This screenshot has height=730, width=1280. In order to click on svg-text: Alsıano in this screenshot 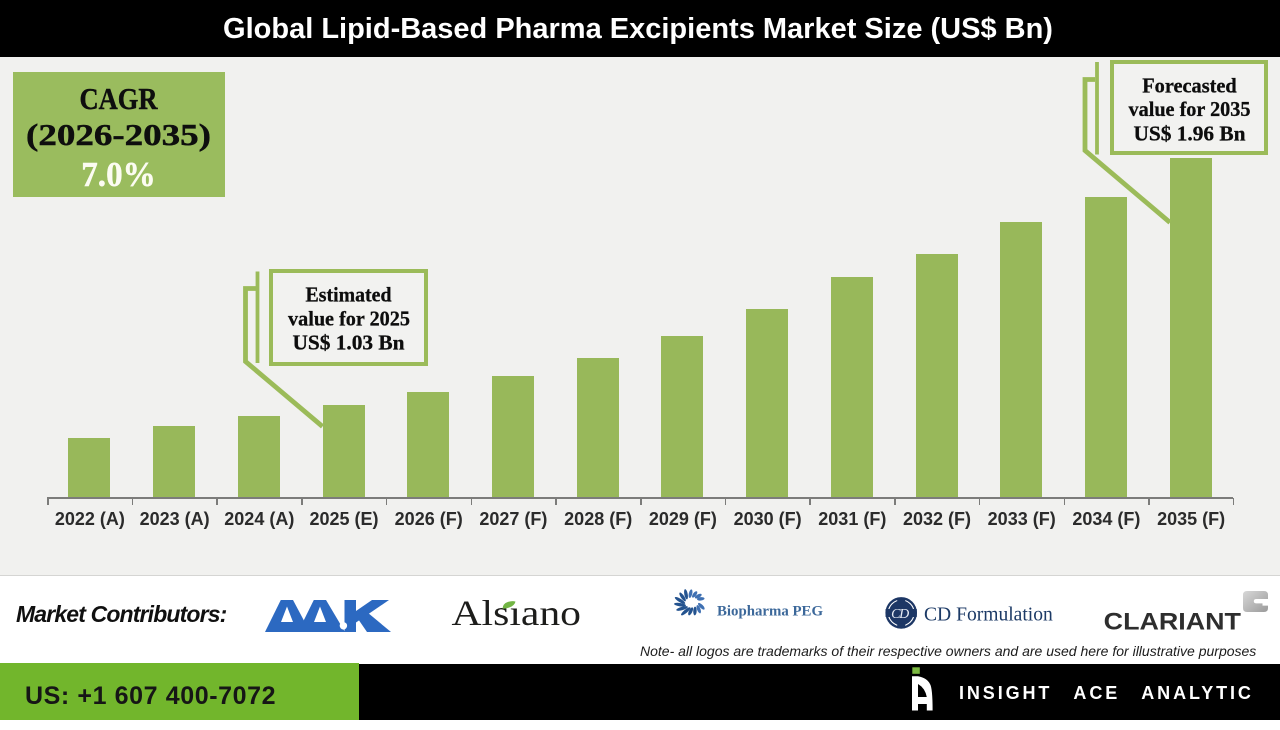, I will do `click(517, 613)`.